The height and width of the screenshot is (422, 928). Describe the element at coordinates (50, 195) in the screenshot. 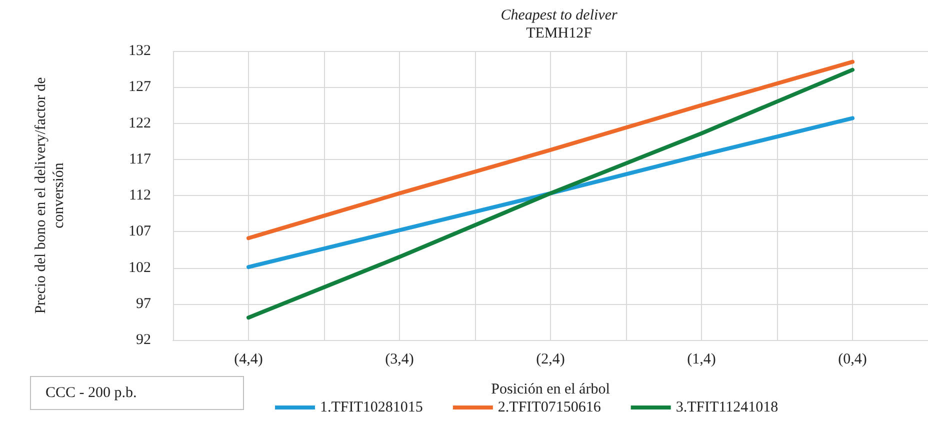

I see `y-axis-title: Precio del bono en el delivery/factor de conversión` at that location.